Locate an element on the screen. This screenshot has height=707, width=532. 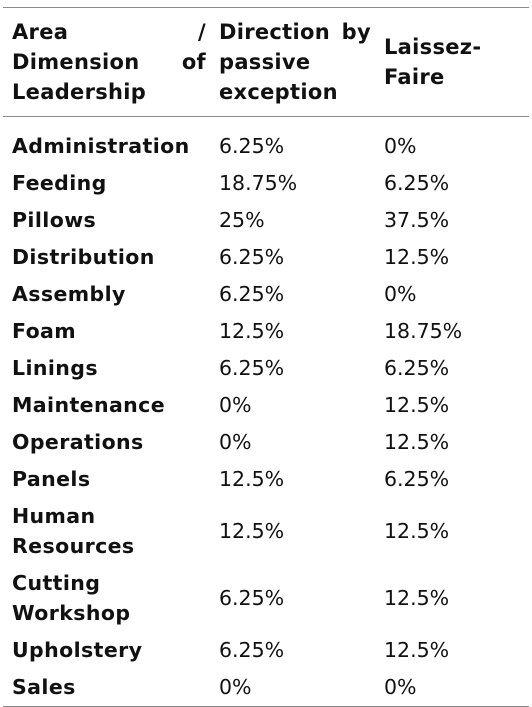
table-row: Foam 12.5% 18.75% is located at coordinates (266, 331).